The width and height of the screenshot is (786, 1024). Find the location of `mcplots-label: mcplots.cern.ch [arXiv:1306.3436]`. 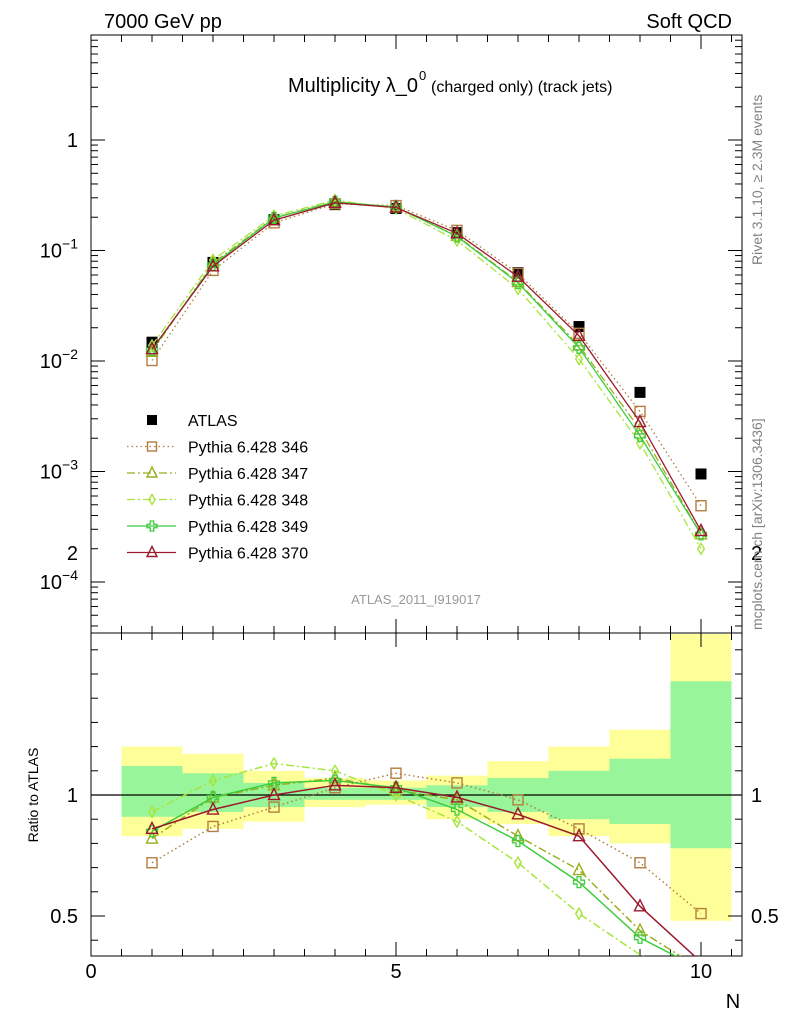

mcplots-label: mcplots.cern.ch [arXiv:1306.3436] is located at coordinates (757, 524).